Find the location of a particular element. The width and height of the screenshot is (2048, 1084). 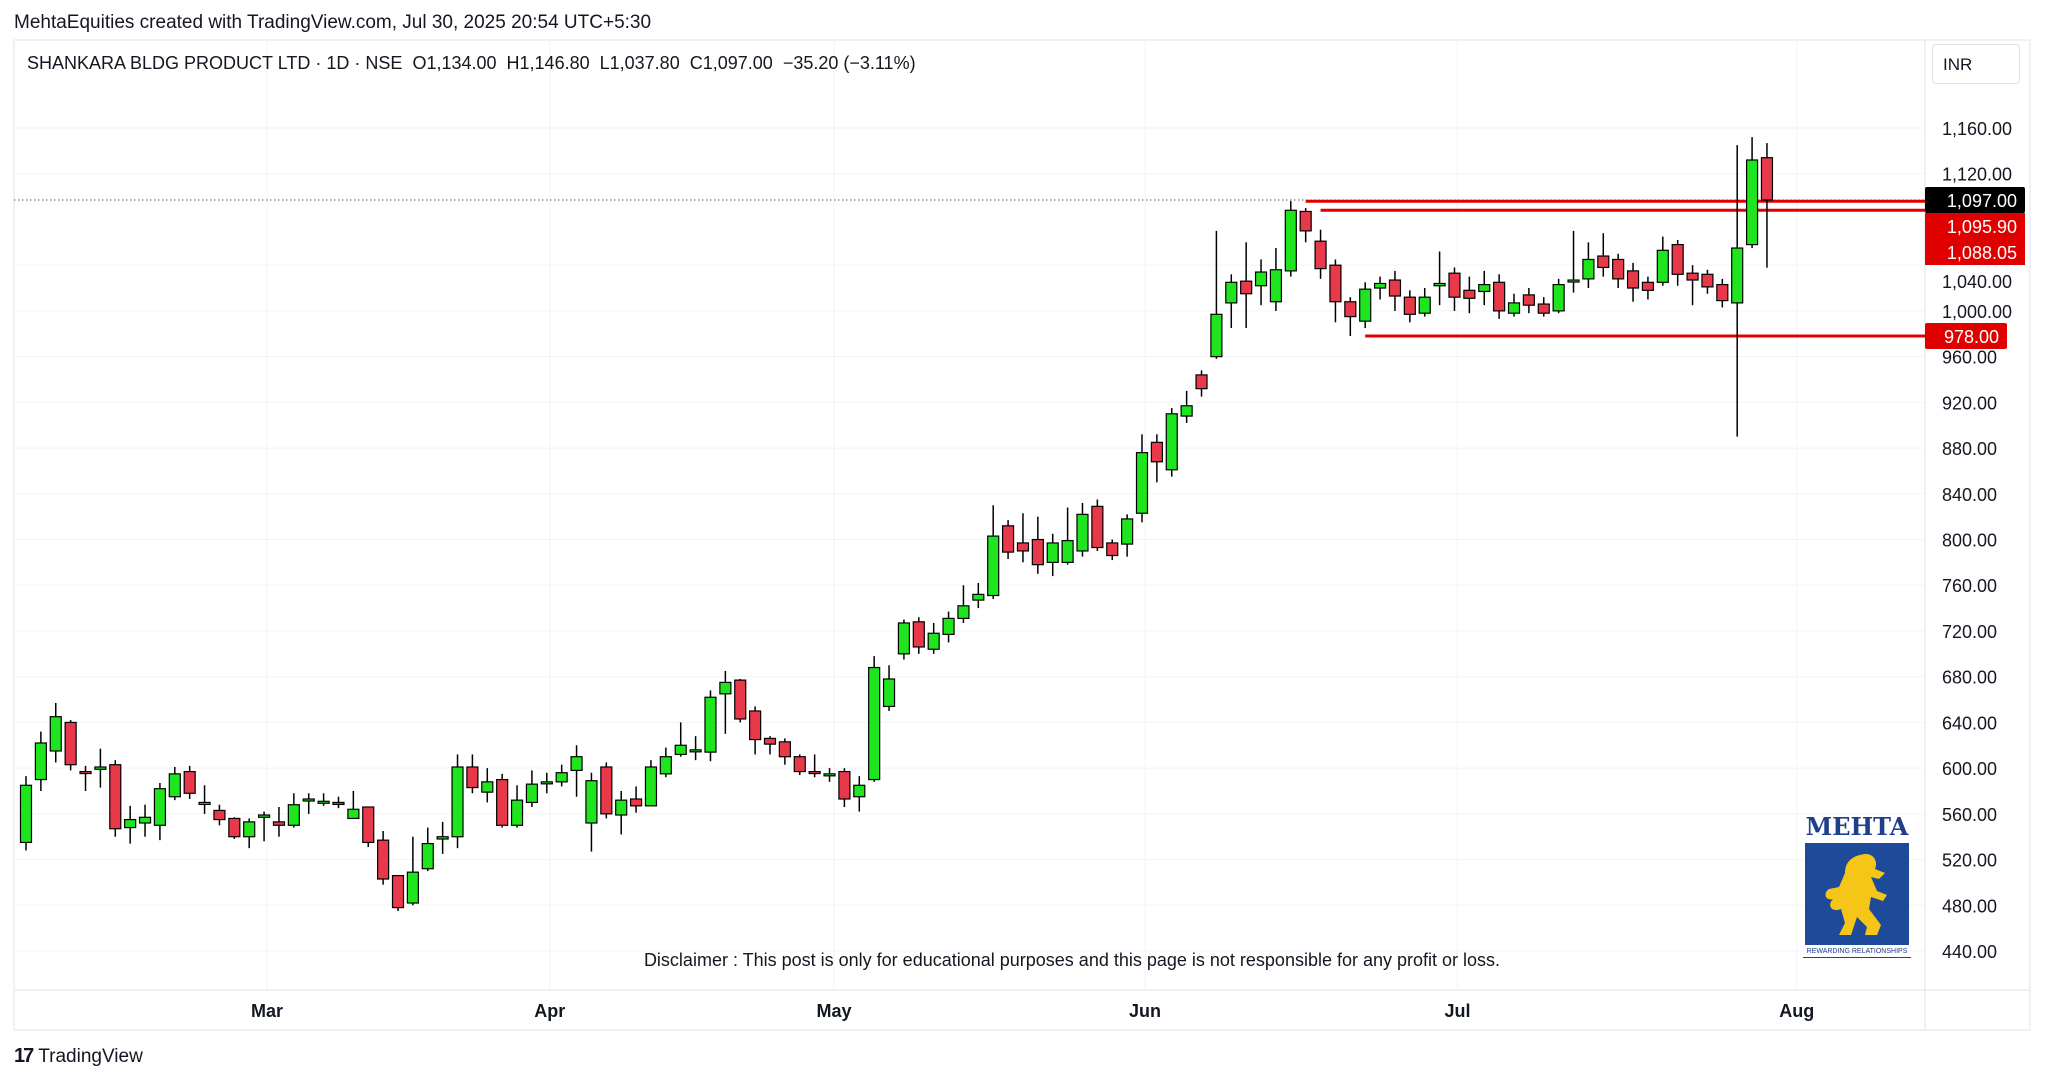

tradingview-logo-icon: 17 is located at coordinates (24, 1056).